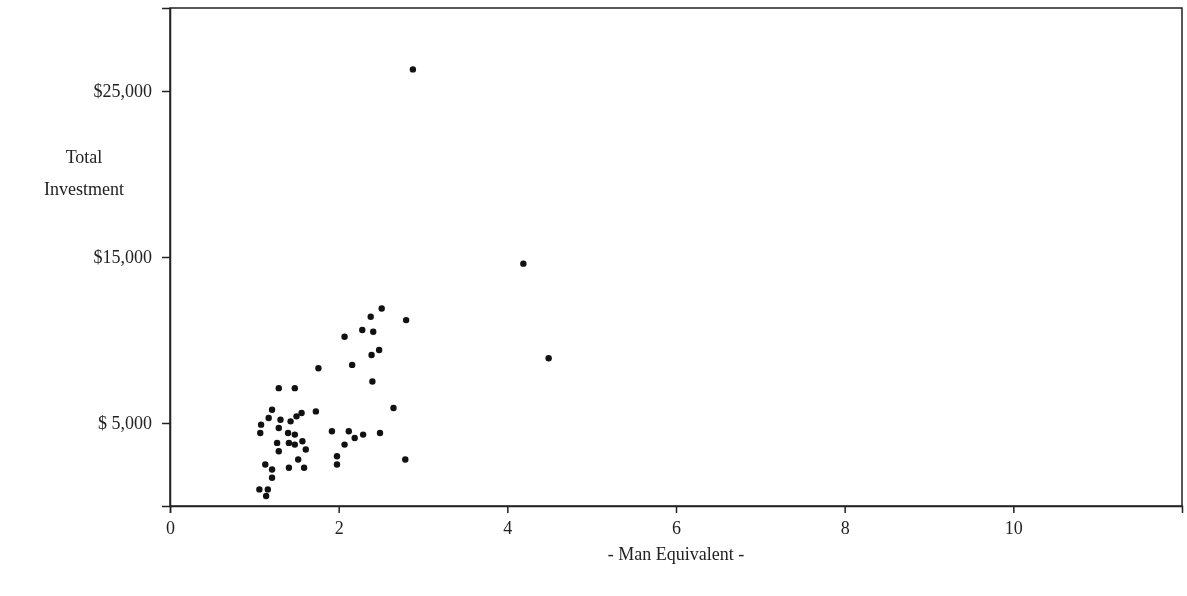 The image size is (1187, 596). I want to click on x-tick-label: 2, so click(339, 527).